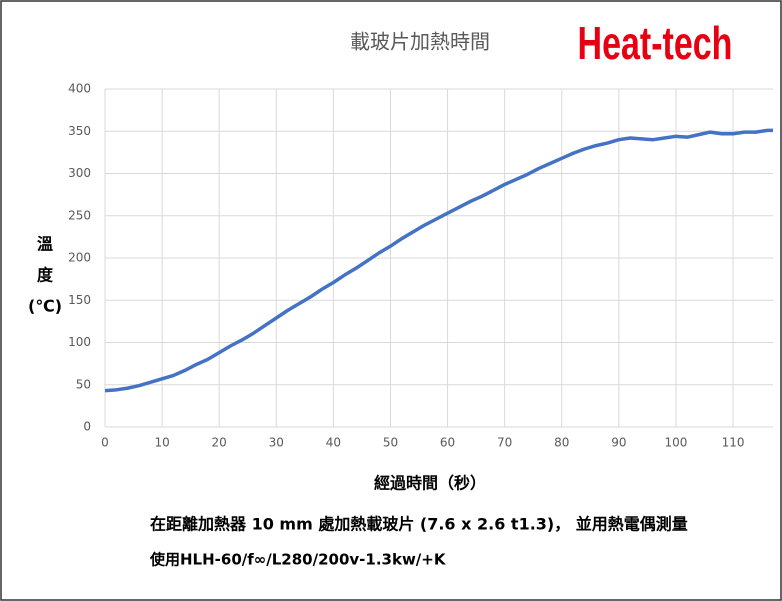 This screenshot has height=601, width=782. Describe the element at coordinates (561, 443) in the screenshot. I see `x-tick-label: 80` at that location.